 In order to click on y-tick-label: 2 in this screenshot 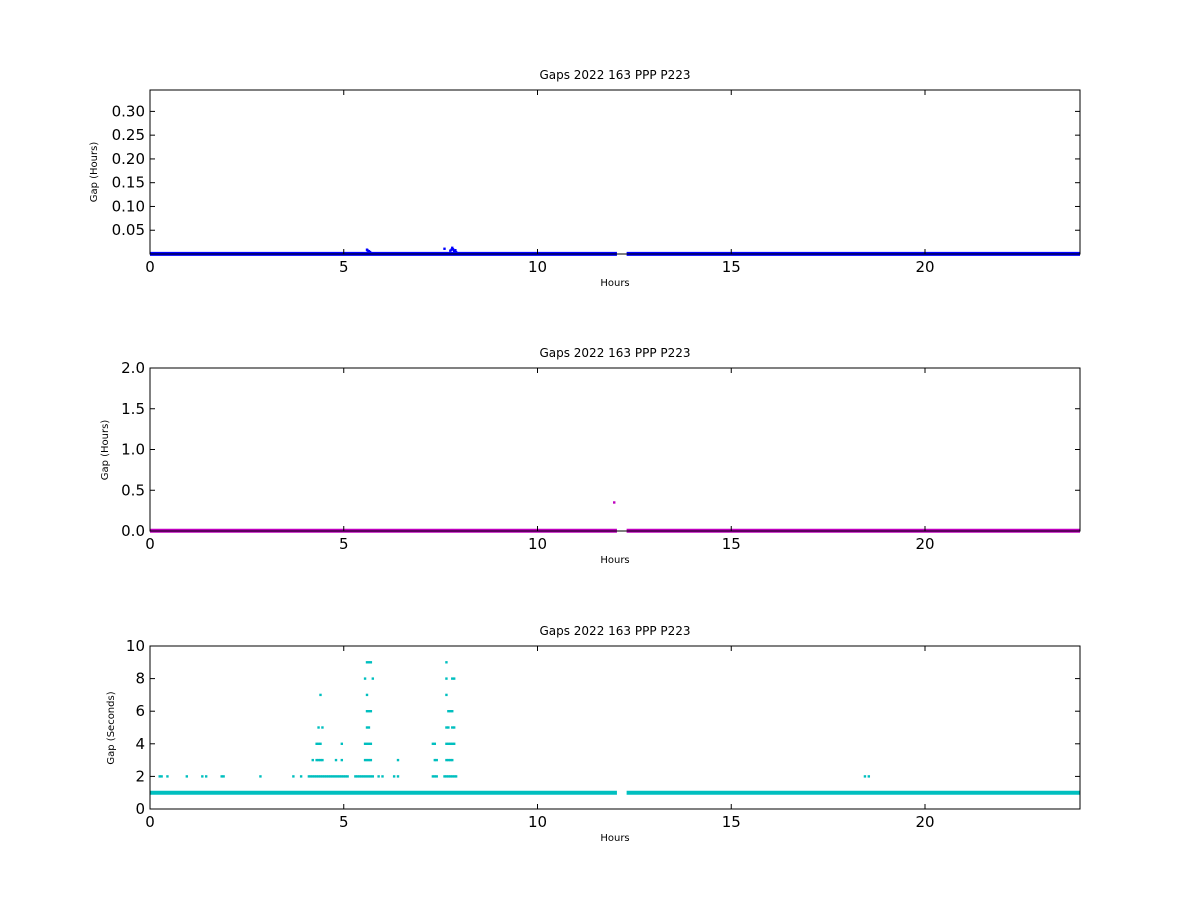, I will do `click(140, 776)`.